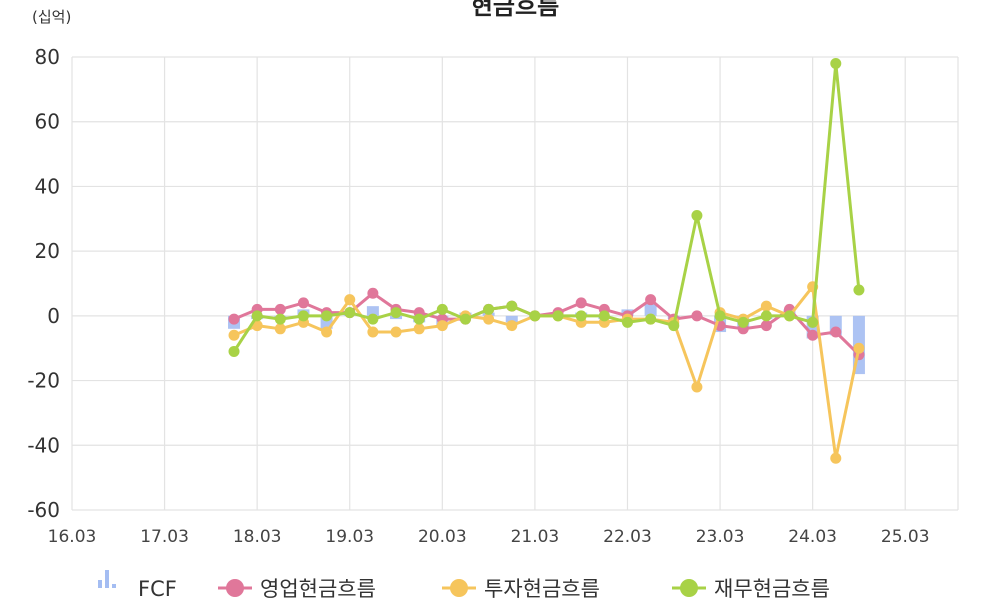 This screenshot has height=600, width=1000. What do you see at coordinates (535, 537) in the screenshot?
I see `x-tick-label: 21.03` at bounding box center [535, 537].